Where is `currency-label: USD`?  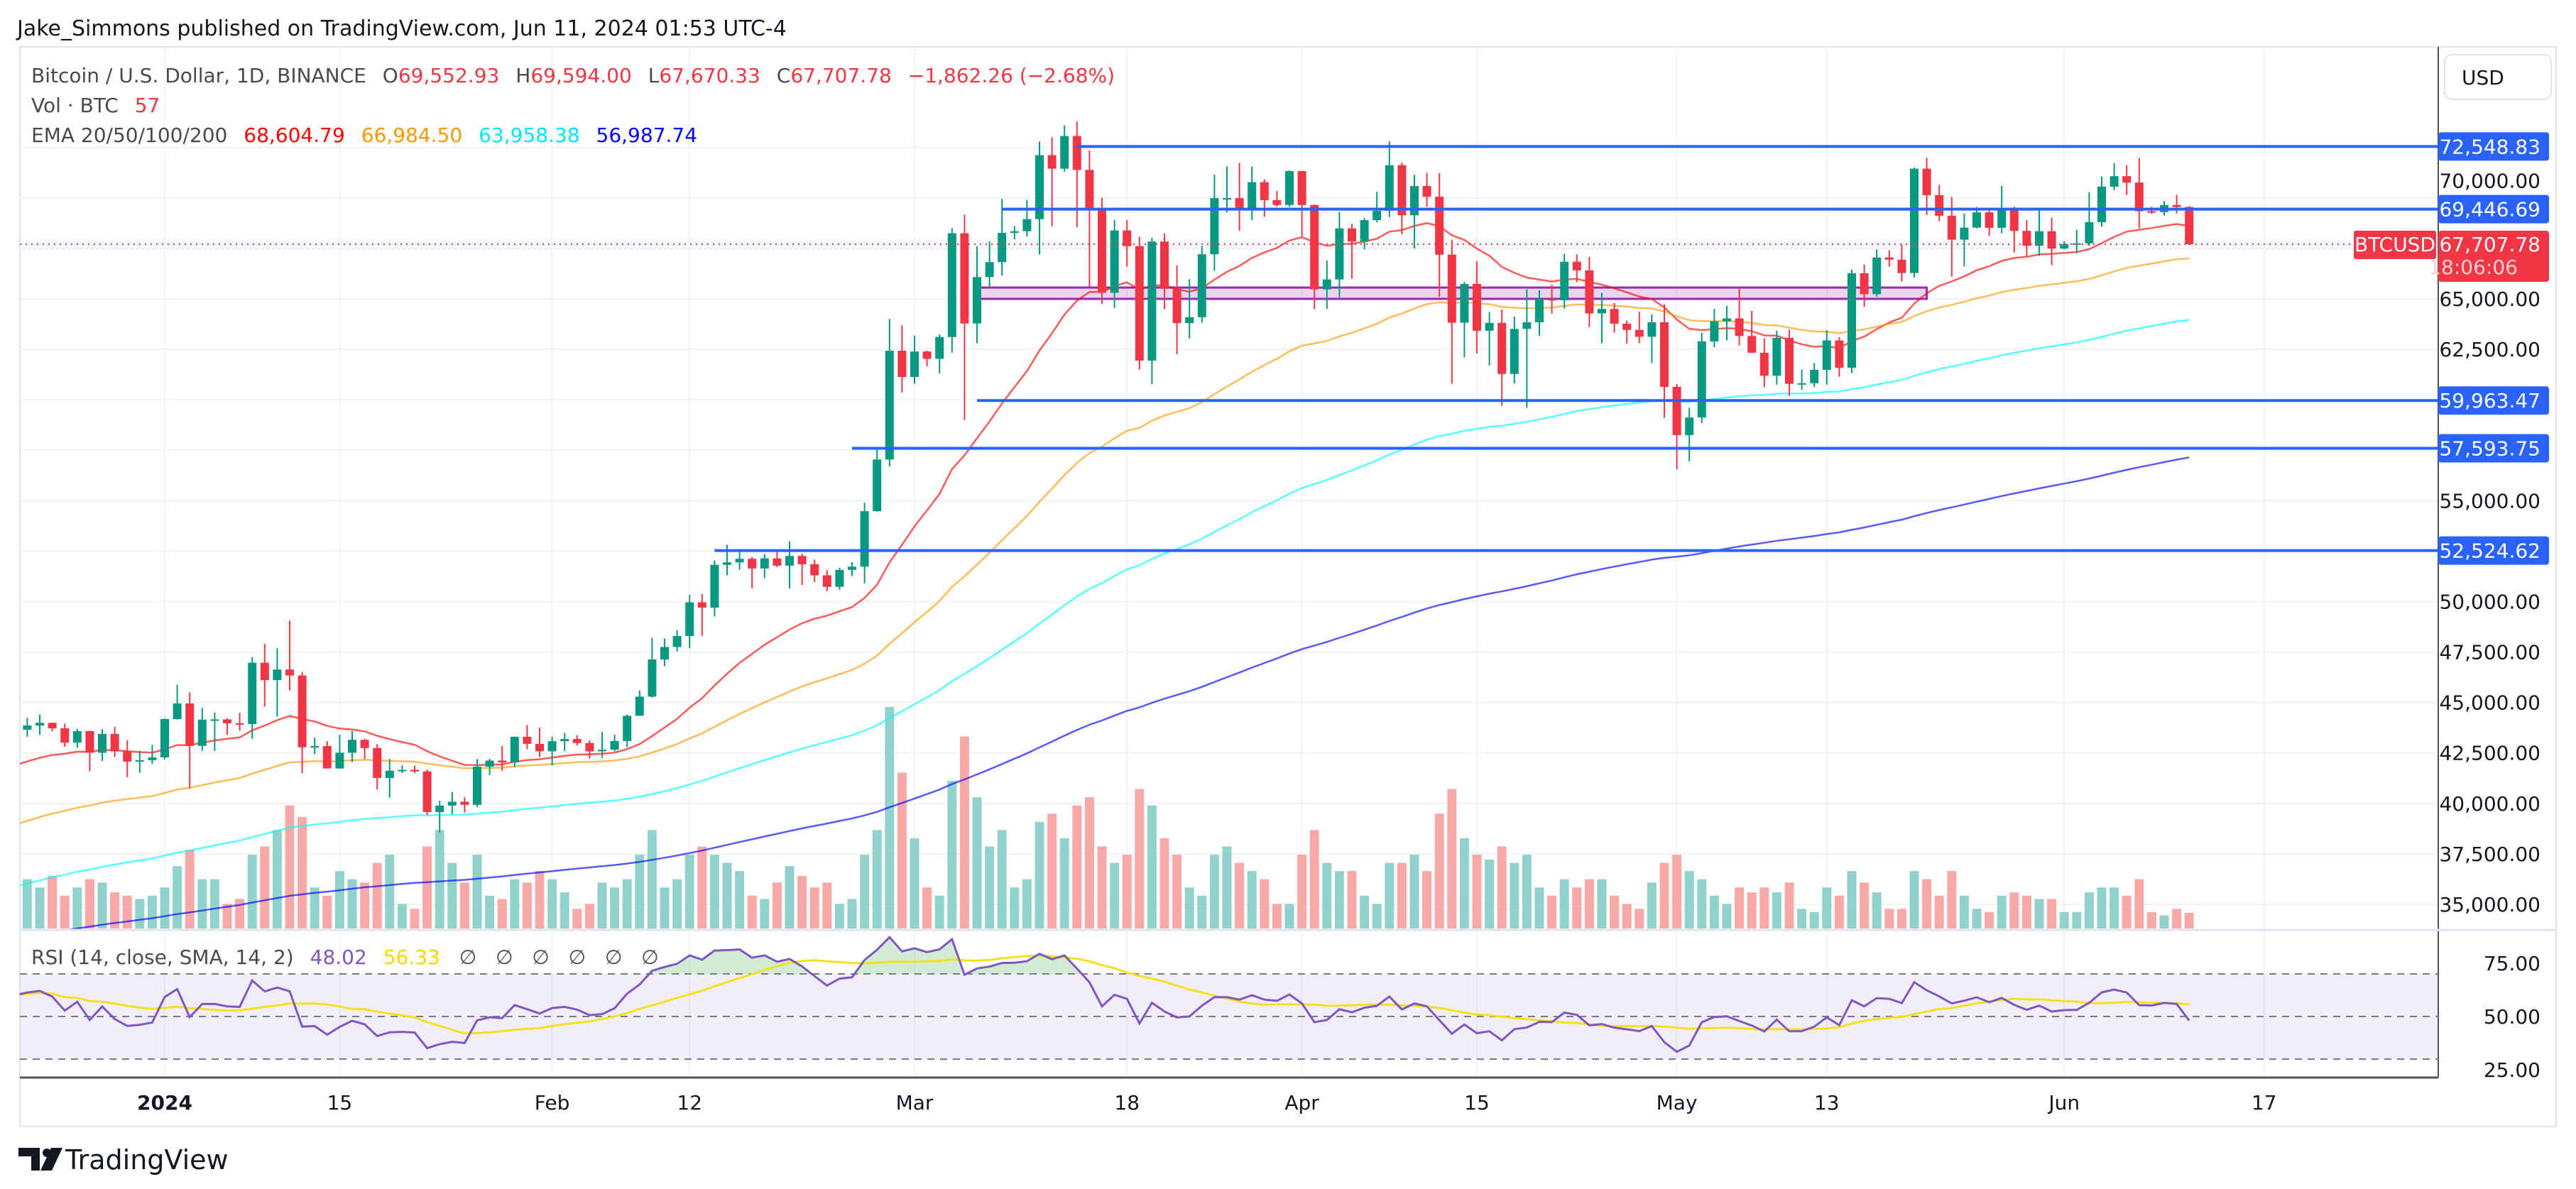
currency-label: USD is located at coordinates (2483, 77).